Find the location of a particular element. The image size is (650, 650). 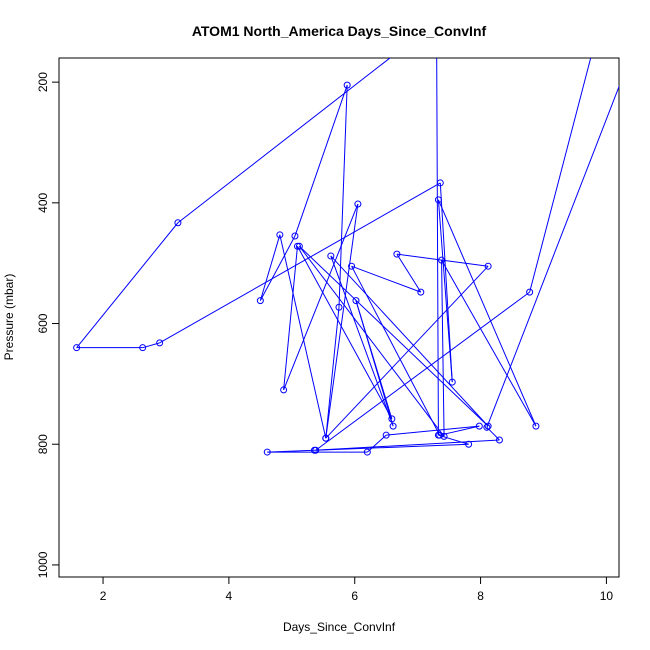

y-tick-label: 400 is located at coordinates (43, 203).